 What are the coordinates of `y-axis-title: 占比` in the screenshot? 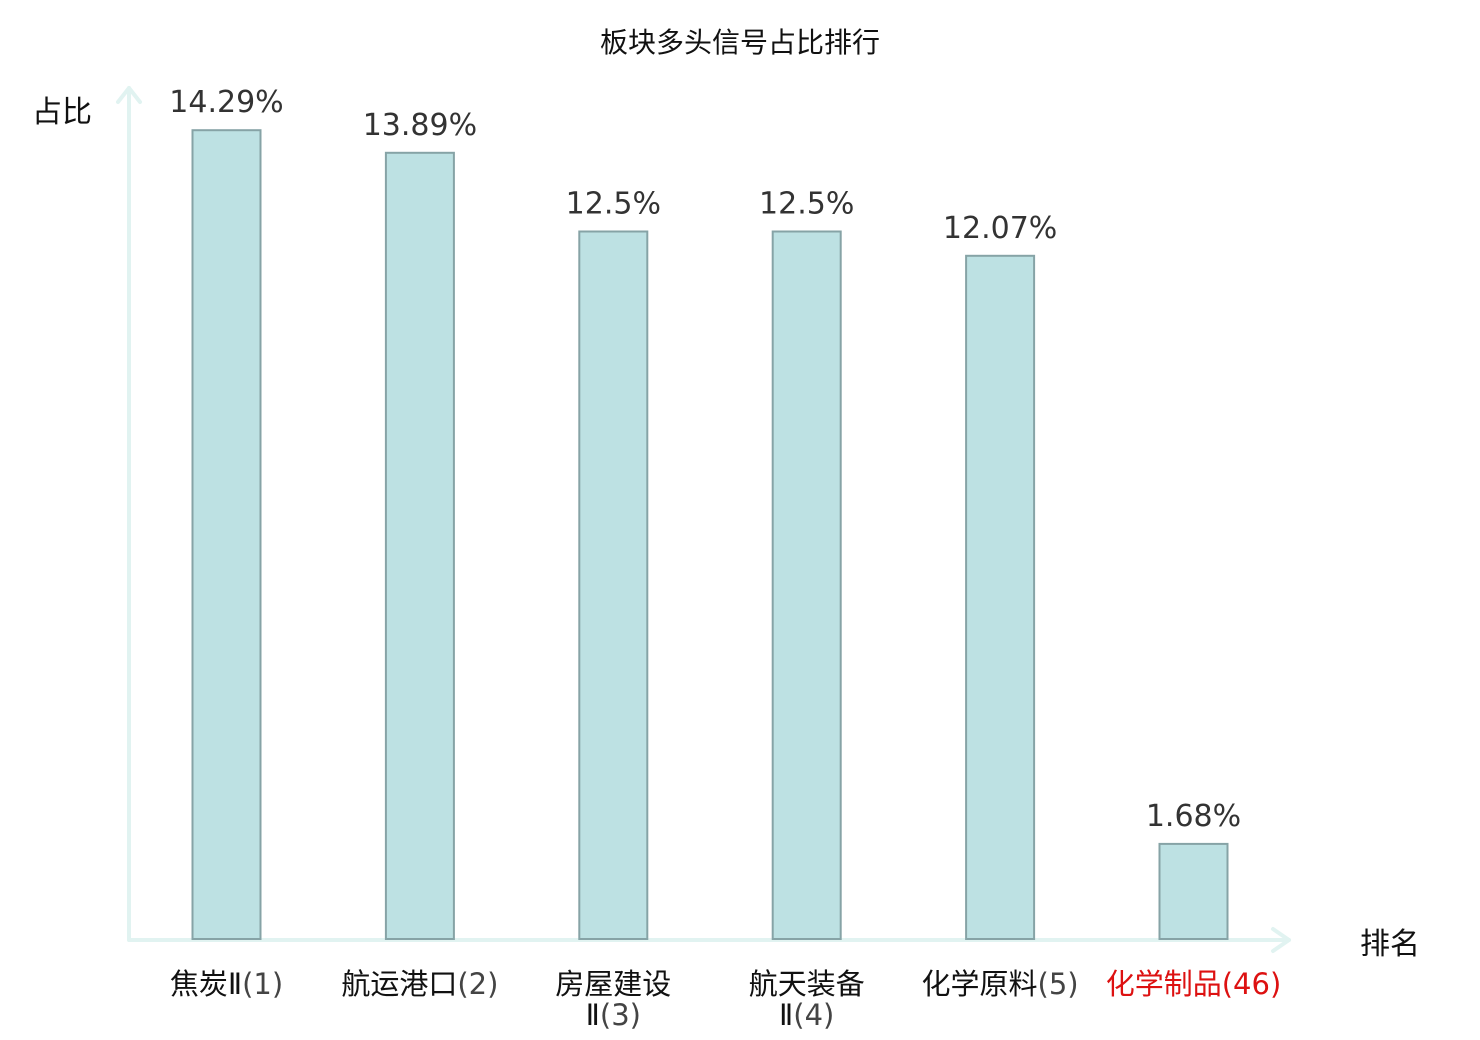 It's located at (62, 112).